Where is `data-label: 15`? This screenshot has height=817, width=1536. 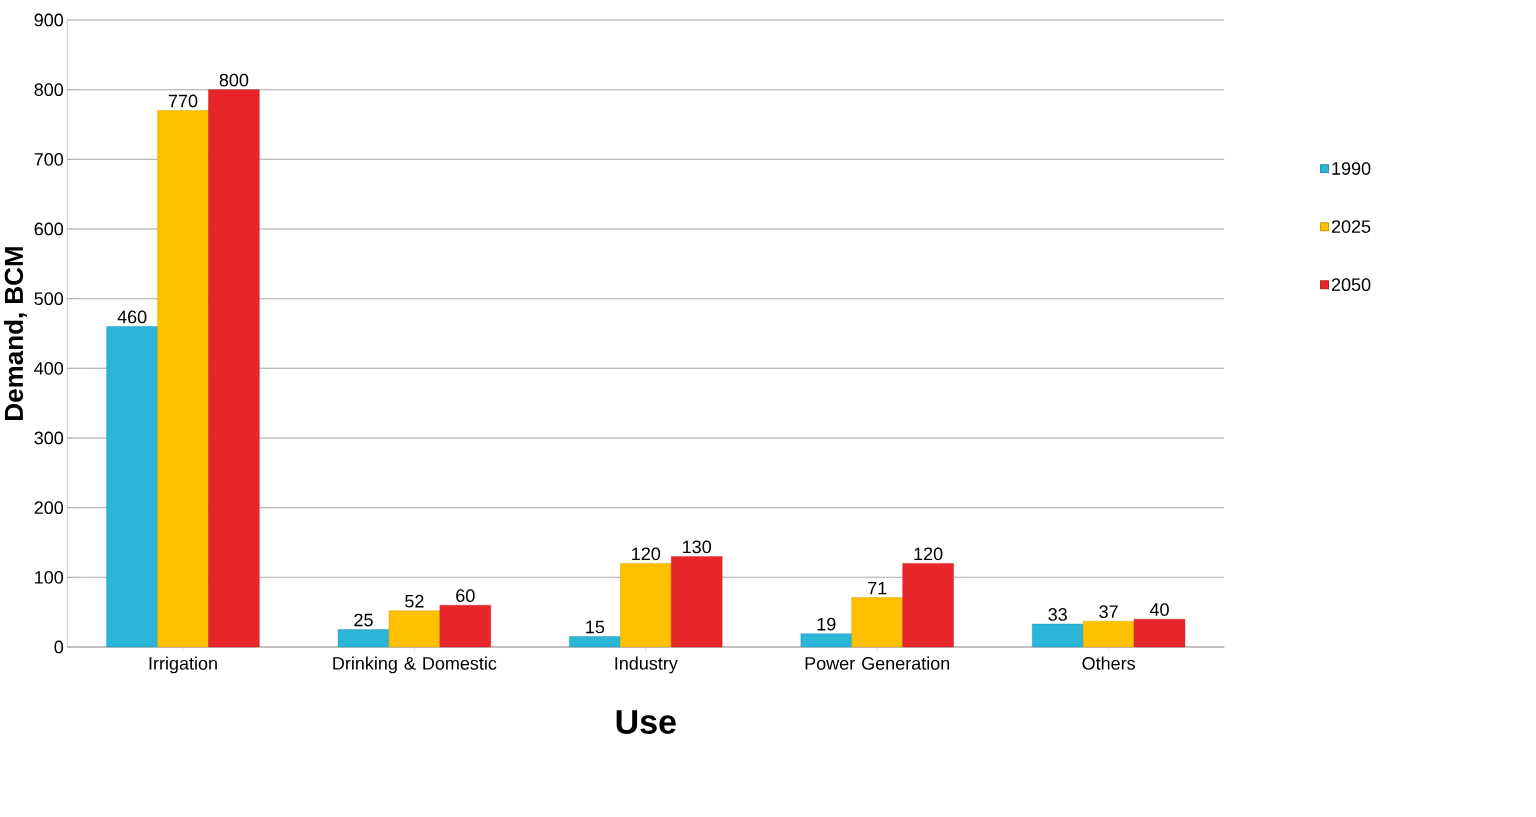
data-label: 15 is located at coordinates (595, 627).